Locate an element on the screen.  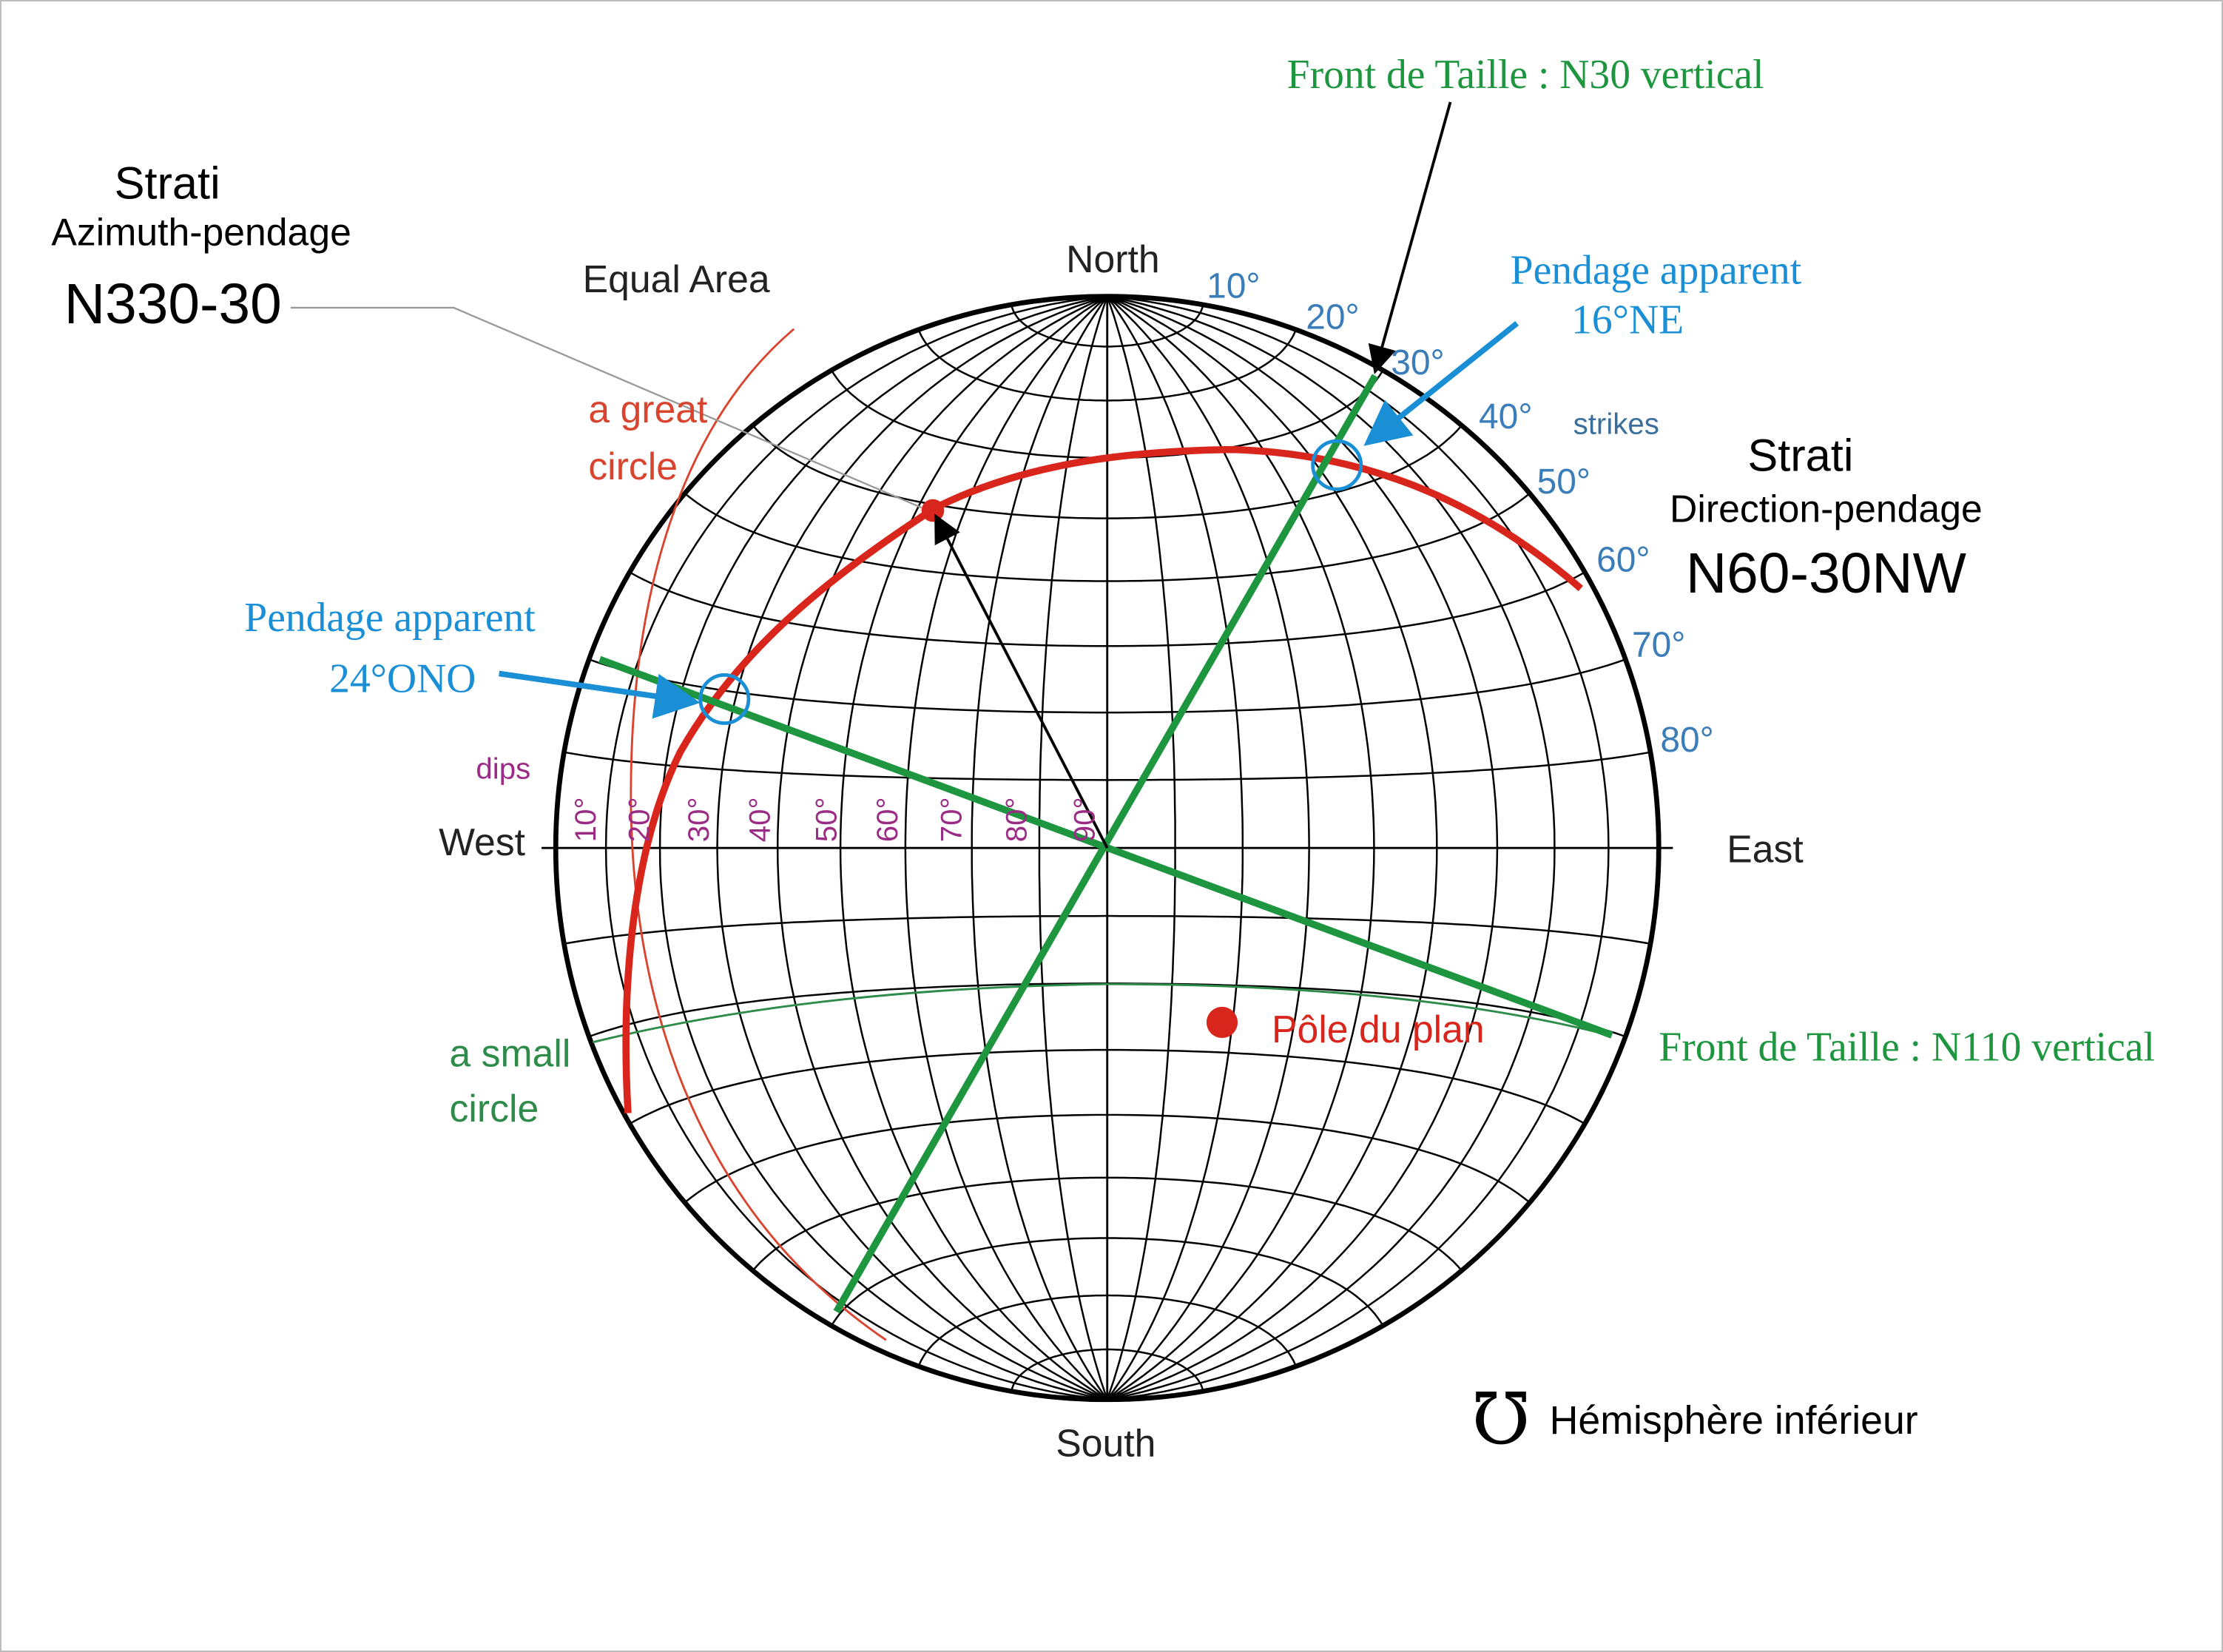
apparent-dip-value: 16°NE is located at coordinates (1627, 320).